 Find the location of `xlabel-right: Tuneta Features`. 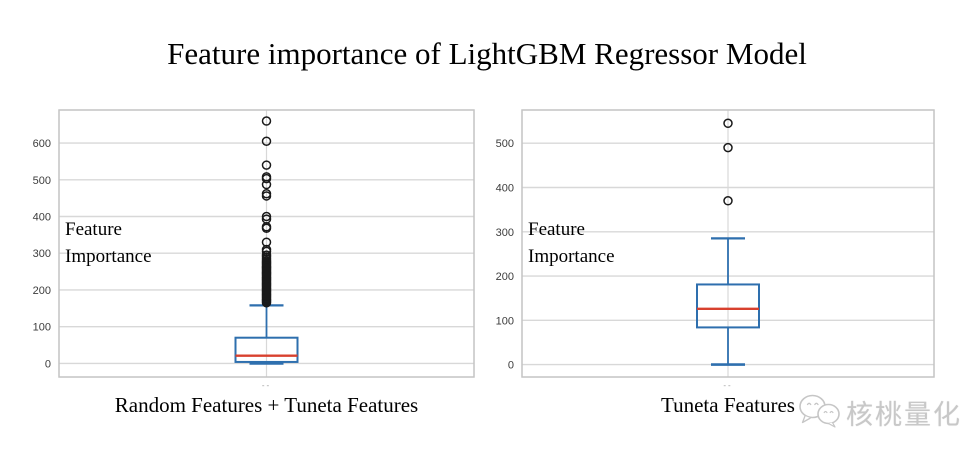

xlabel-right: Tuneta Features is located at coordinates (728, 405).